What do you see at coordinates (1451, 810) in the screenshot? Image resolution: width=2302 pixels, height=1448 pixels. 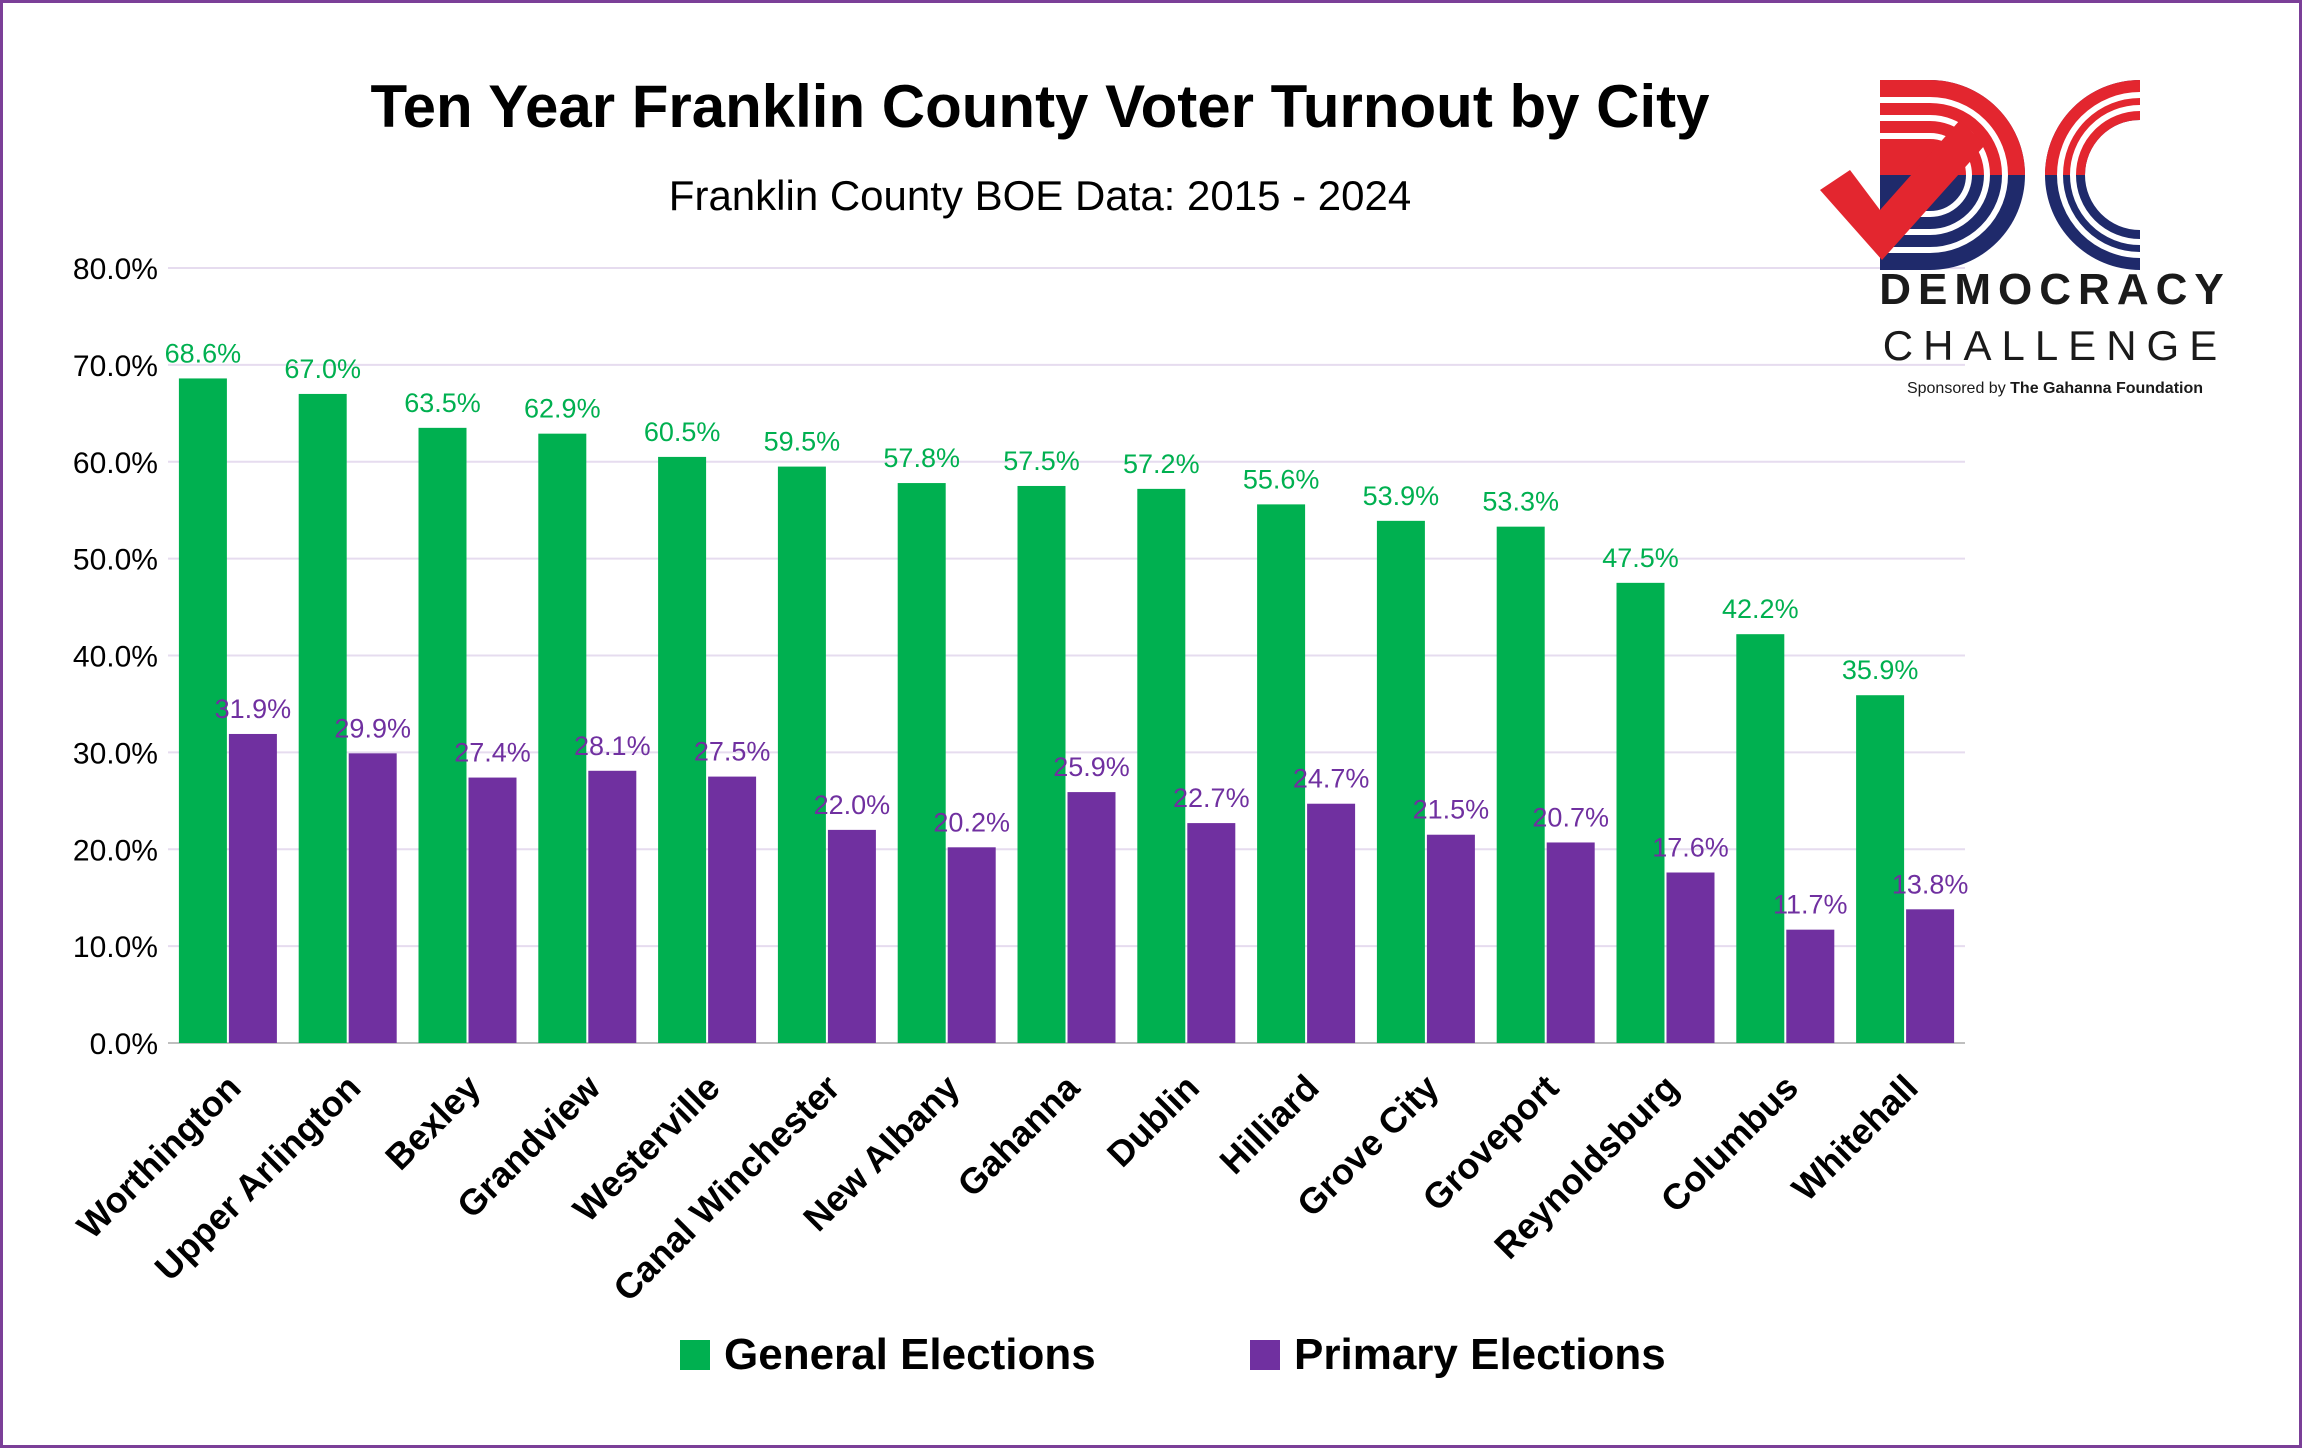 I see `data-label-primary: 21.5%` at bounding box center [1451, 810].